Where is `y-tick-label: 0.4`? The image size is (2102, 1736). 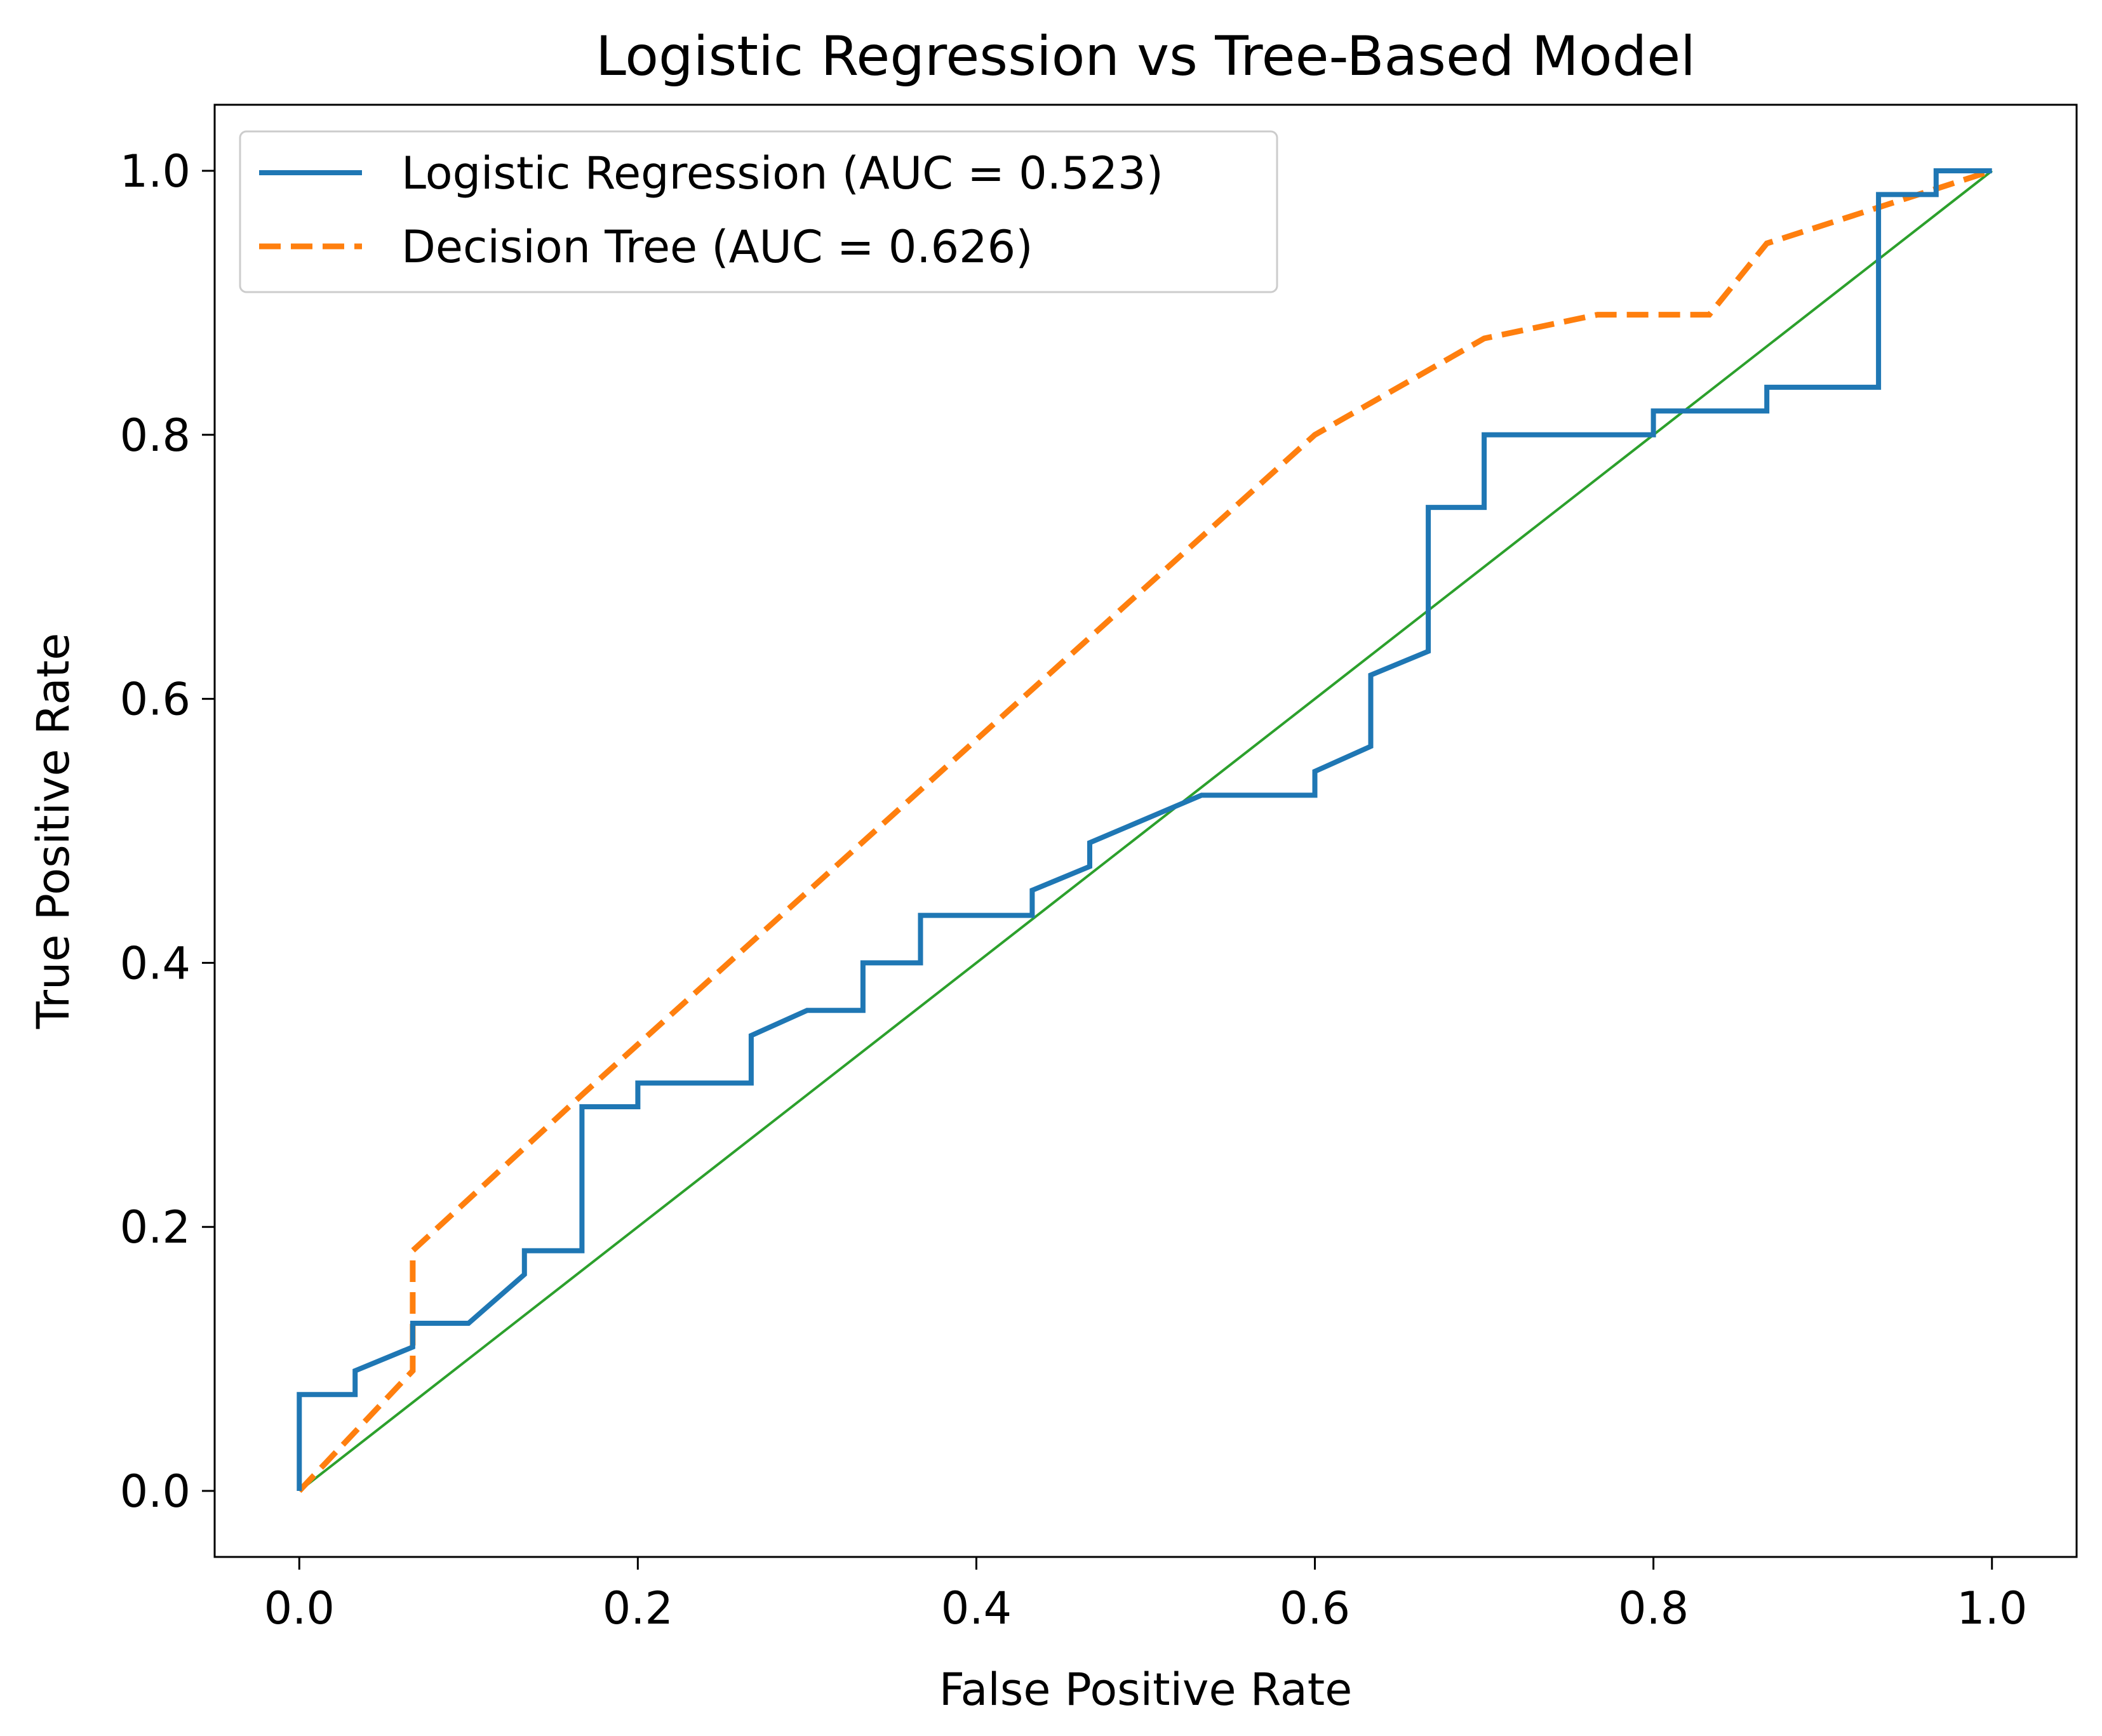
y-tick-label: 0.4 is located at coordinates (155, 963).